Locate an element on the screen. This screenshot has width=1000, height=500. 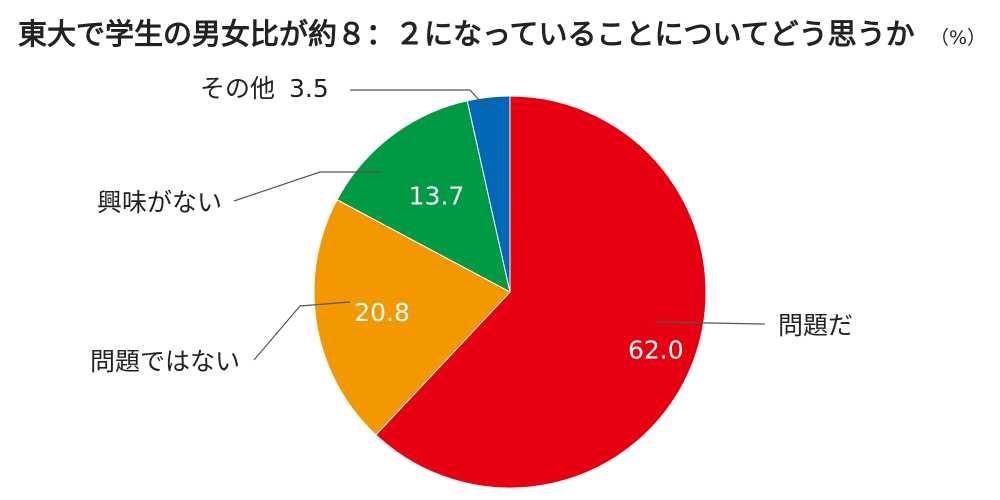
chart-unit: （%） is located at coordinates (958, 38).